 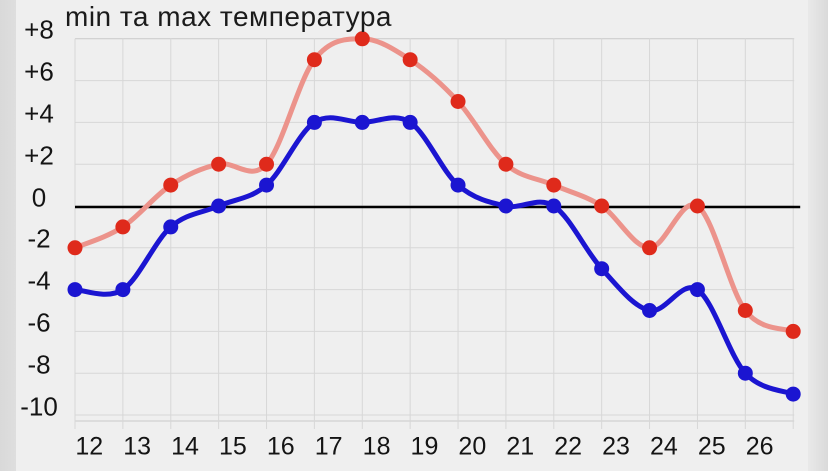 What do you see at coordinates (89, 446) in the screenshot?
I see `x-tick-label: 12` at bounding box center [89, 446].